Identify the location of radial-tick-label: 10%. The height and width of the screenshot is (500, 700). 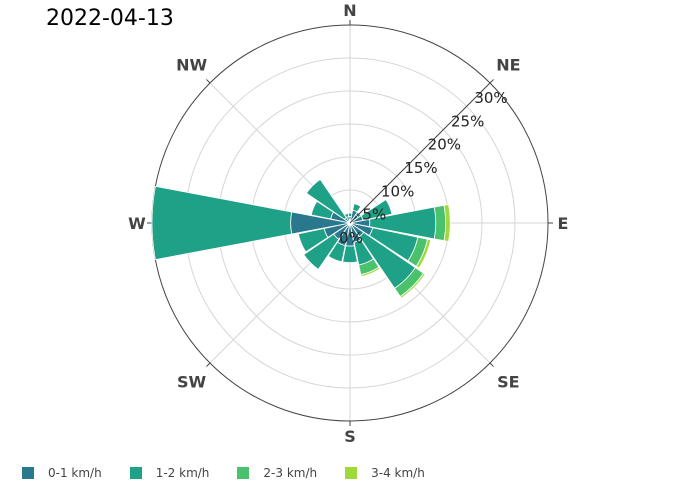
(397, 191).